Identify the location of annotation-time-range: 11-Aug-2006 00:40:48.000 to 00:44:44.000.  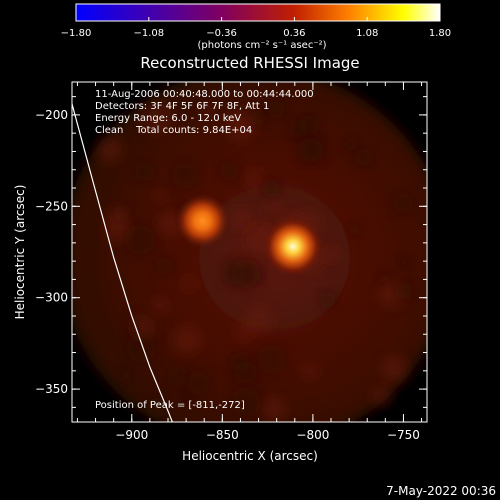
(204, 94).